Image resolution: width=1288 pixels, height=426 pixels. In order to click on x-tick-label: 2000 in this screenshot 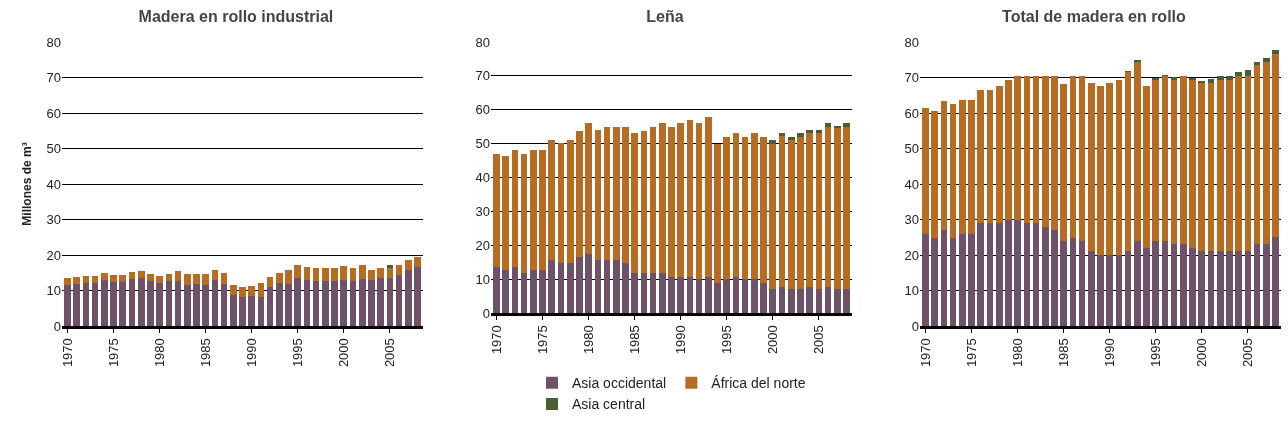, I will do `click(344, 353)`.